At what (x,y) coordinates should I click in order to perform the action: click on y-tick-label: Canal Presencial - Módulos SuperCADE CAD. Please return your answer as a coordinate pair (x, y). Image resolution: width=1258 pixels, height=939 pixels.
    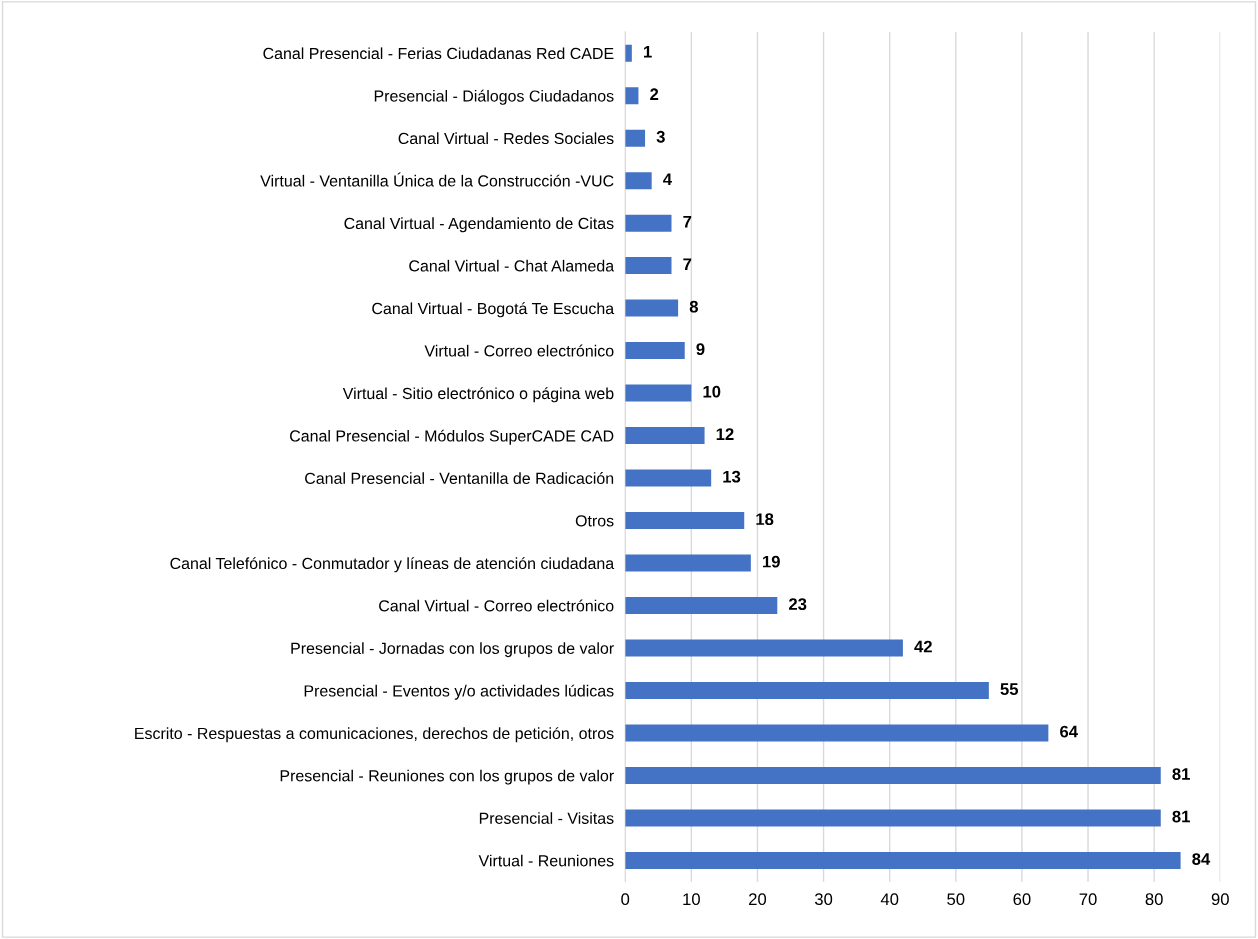
    Looking at the image, I should click on (452, 437).